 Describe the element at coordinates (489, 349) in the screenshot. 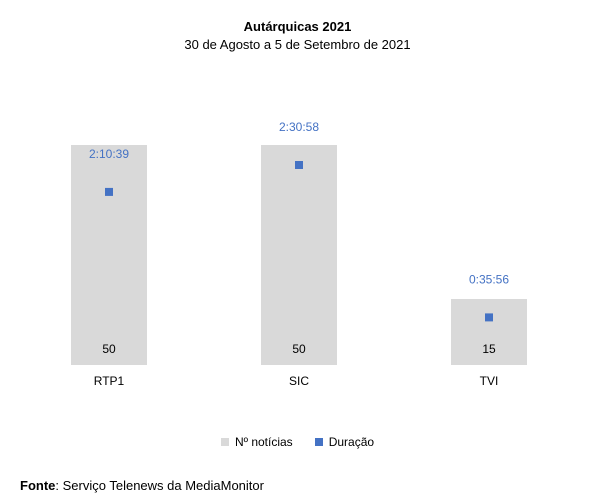

I see `bar-value-label: 15` at that location.